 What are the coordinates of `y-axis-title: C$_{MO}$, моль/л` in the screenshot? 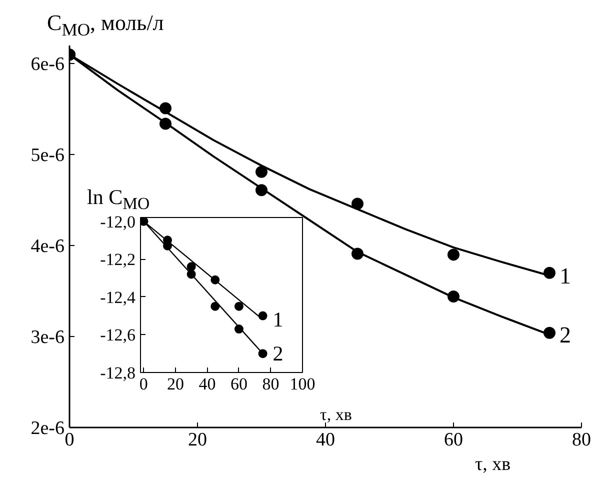 It's located at (105, 25).